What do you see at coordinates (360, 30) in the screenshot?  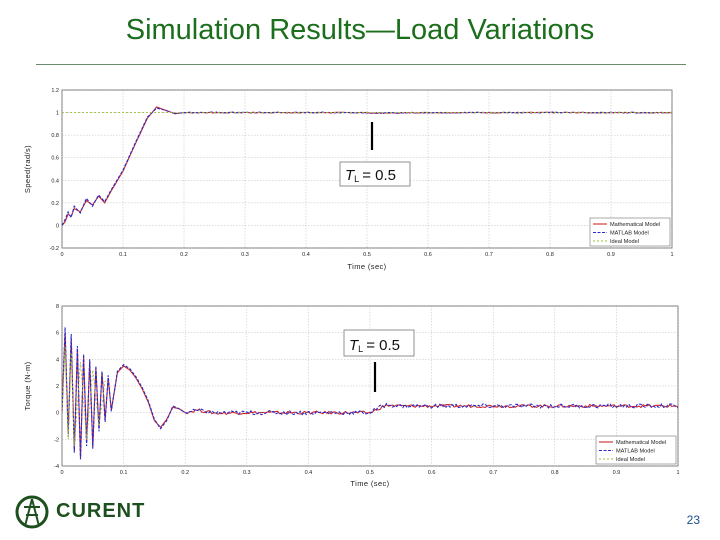 I see `slide-title: Simulation Results—Load Variations` at bounding box center [360, 30].